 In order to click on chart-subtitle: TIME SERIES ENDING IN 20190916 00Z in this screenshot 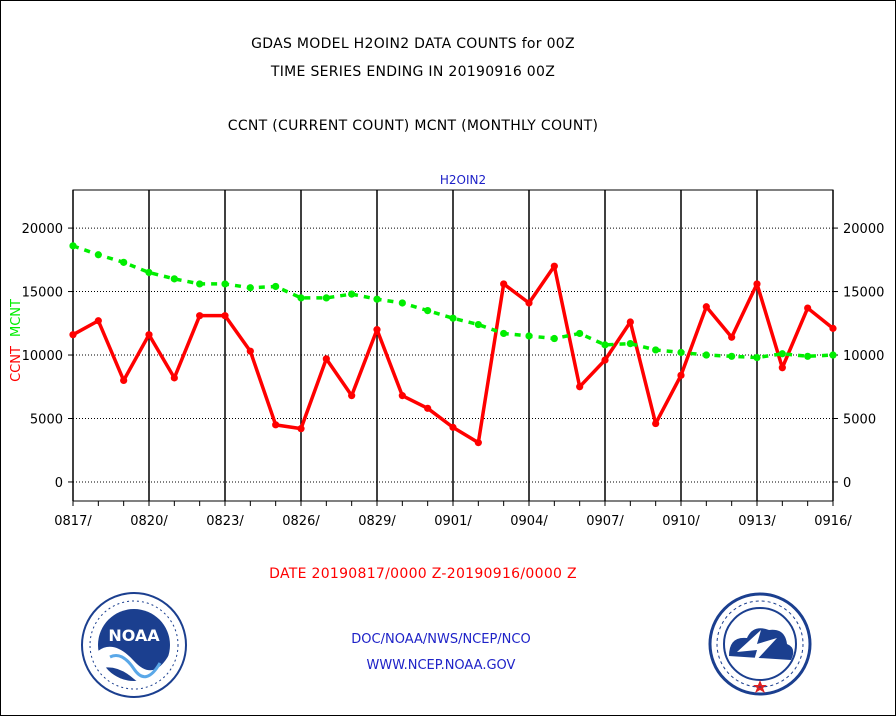, I will do `click(413, 72)`.